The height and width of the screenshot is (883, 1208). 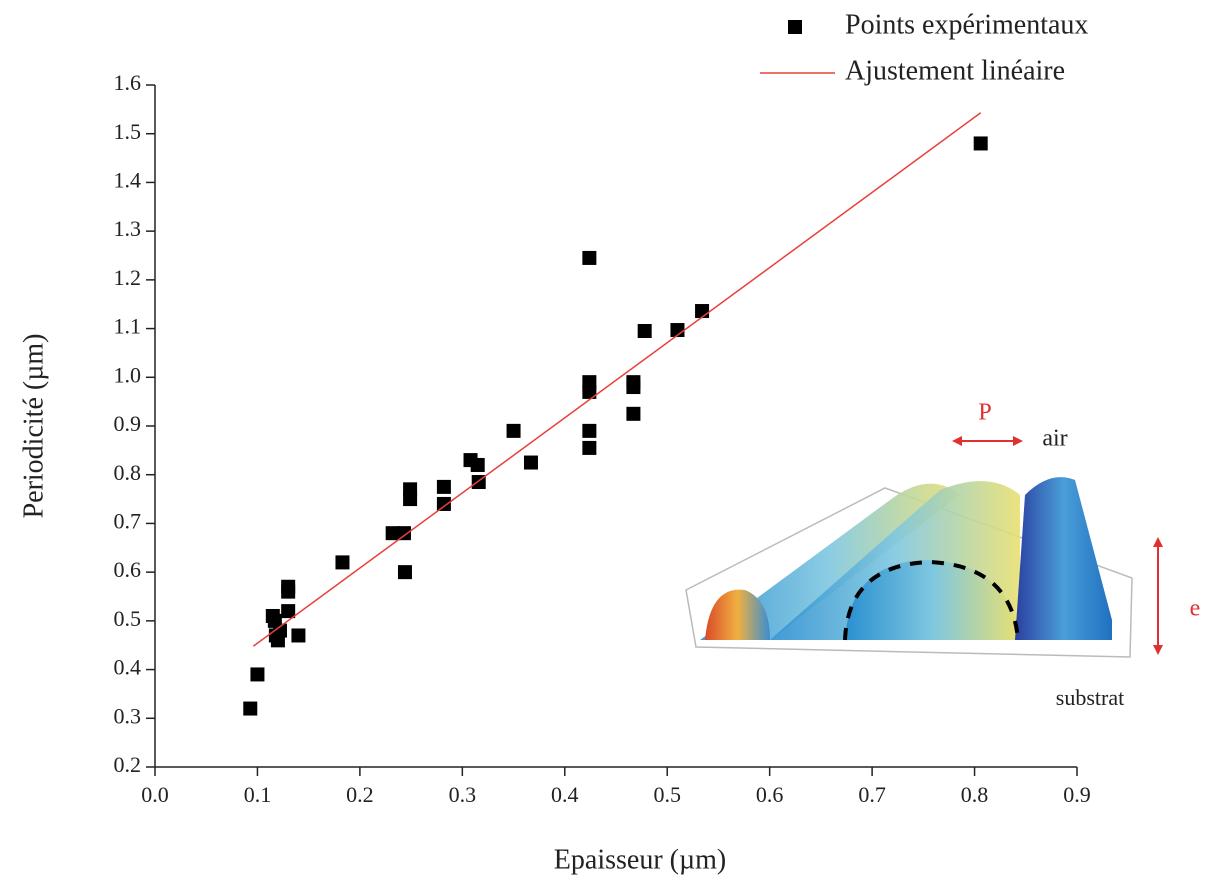 What do you see at coordinates (1195, 609) in the screenshot?
I see `annotation: e` at bounding box center [1195, 609].